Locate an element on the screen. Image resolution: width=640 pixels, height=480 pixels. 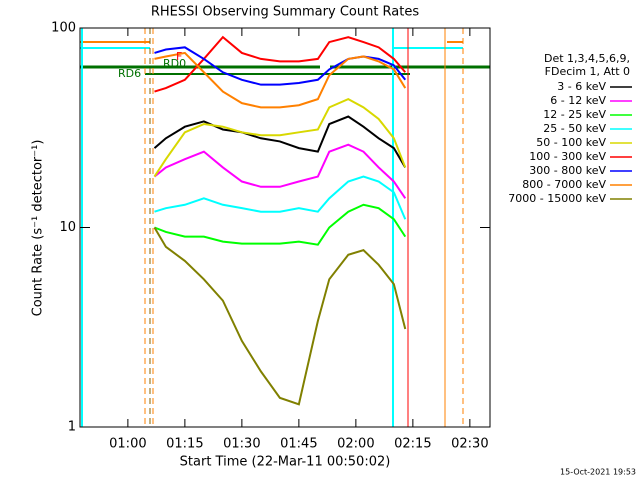
legend-label: 800 - 7000 keV is located at coordinates (564, 184).